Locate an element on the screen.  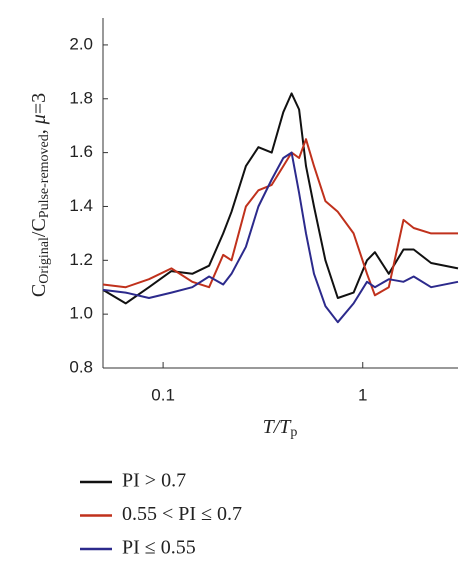
y-label-part: =3 is located at coordinates (39, 103).